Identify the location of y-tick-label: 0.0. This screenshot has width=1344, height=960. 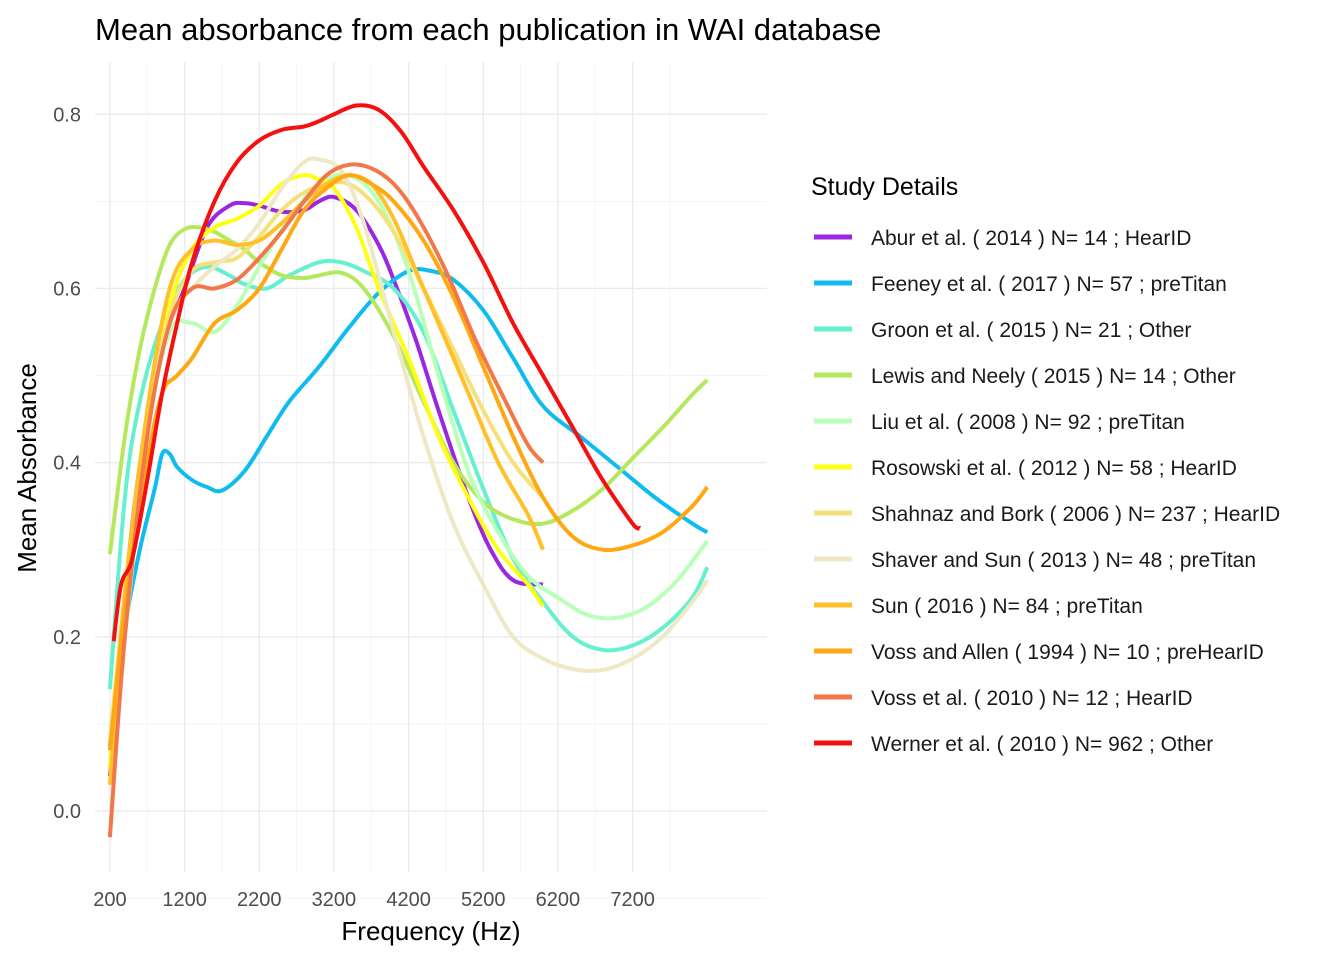
(67, 812).